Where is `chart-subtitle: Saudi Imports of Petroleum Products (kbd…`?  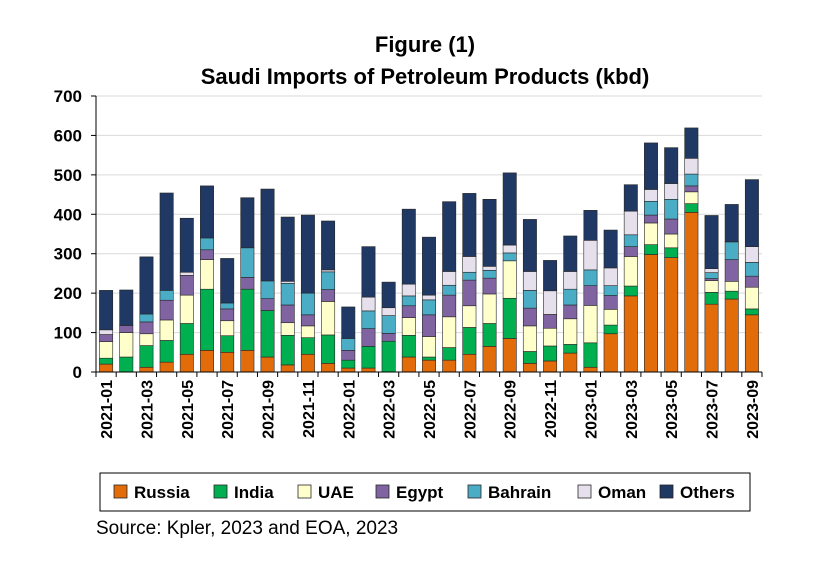 chart-subtitle: Saudi Imports of Petroleum Products (kbd… is located at coordinates (425, 76).